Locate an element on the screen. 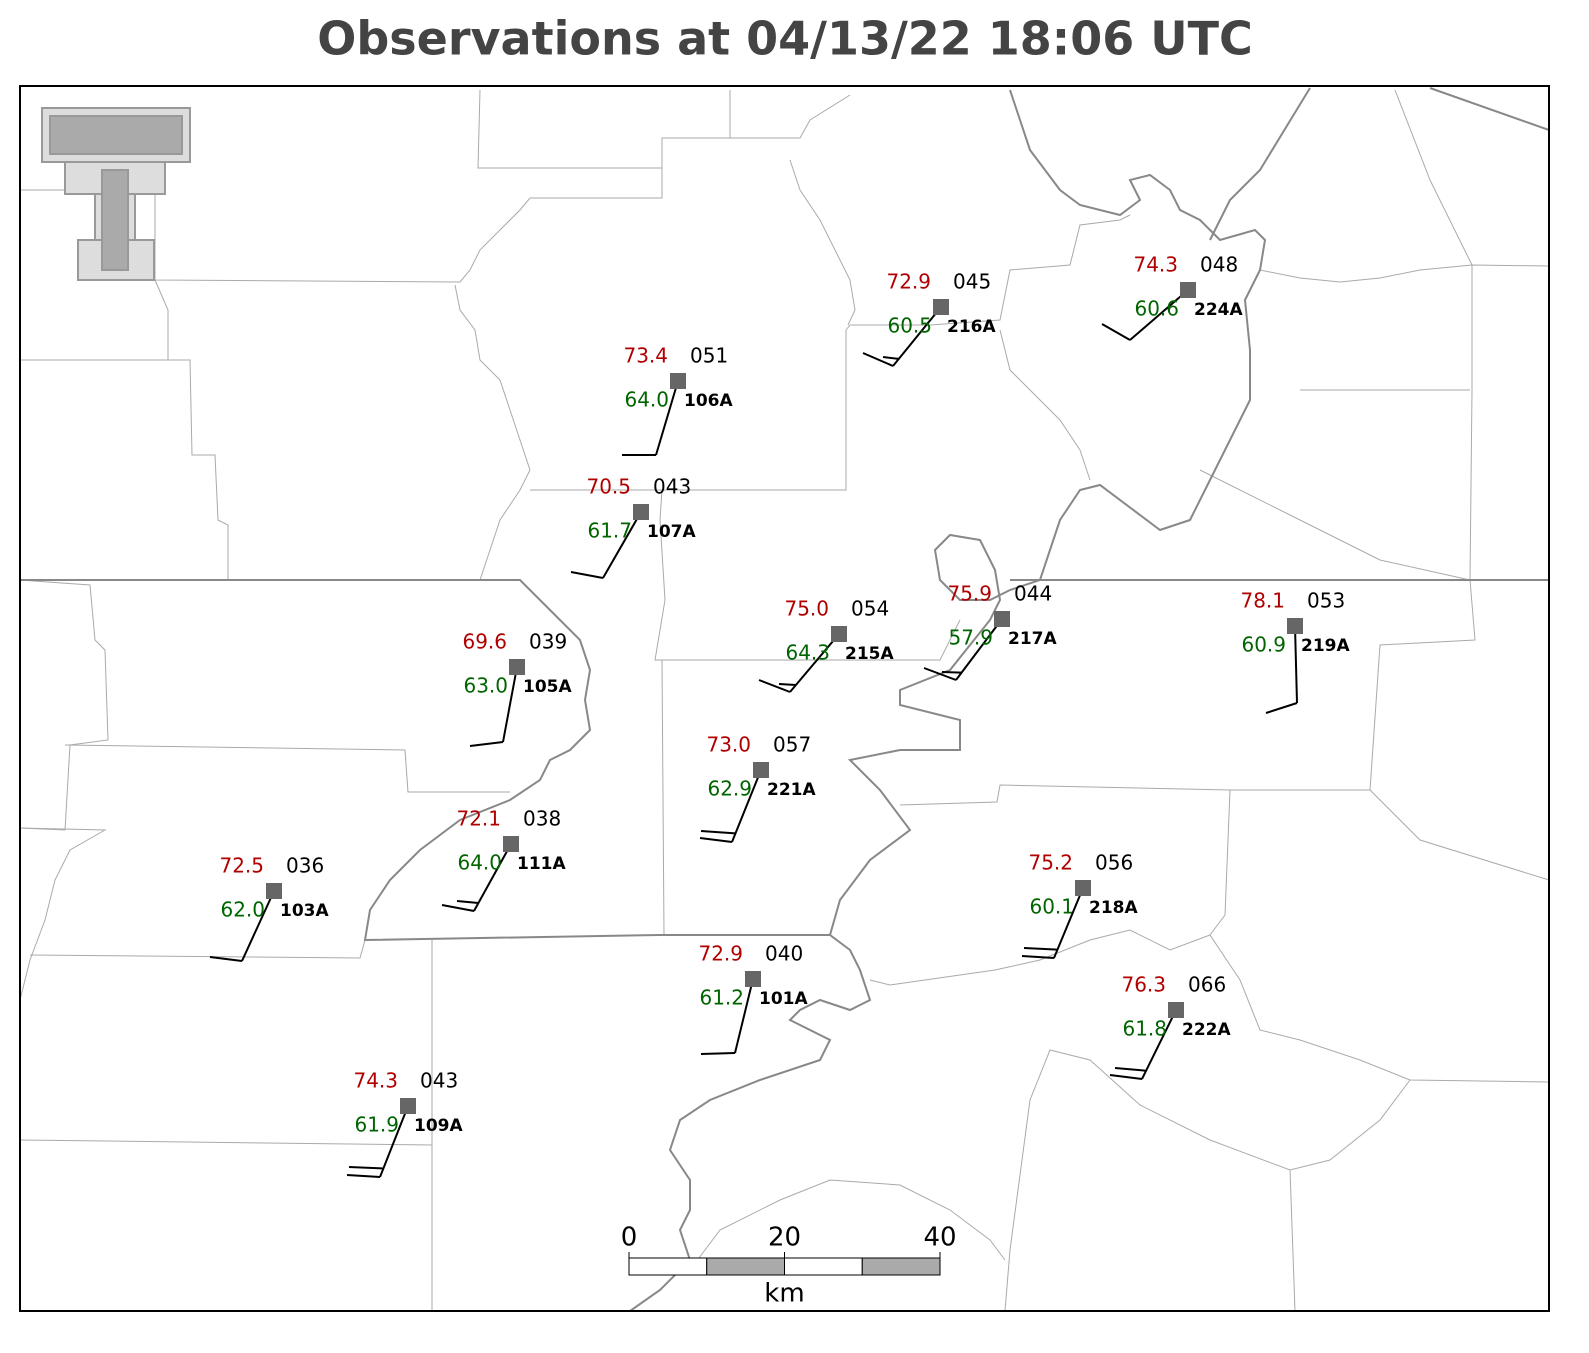  dewpoint: 57.9 is located at coordinates (970, 638).